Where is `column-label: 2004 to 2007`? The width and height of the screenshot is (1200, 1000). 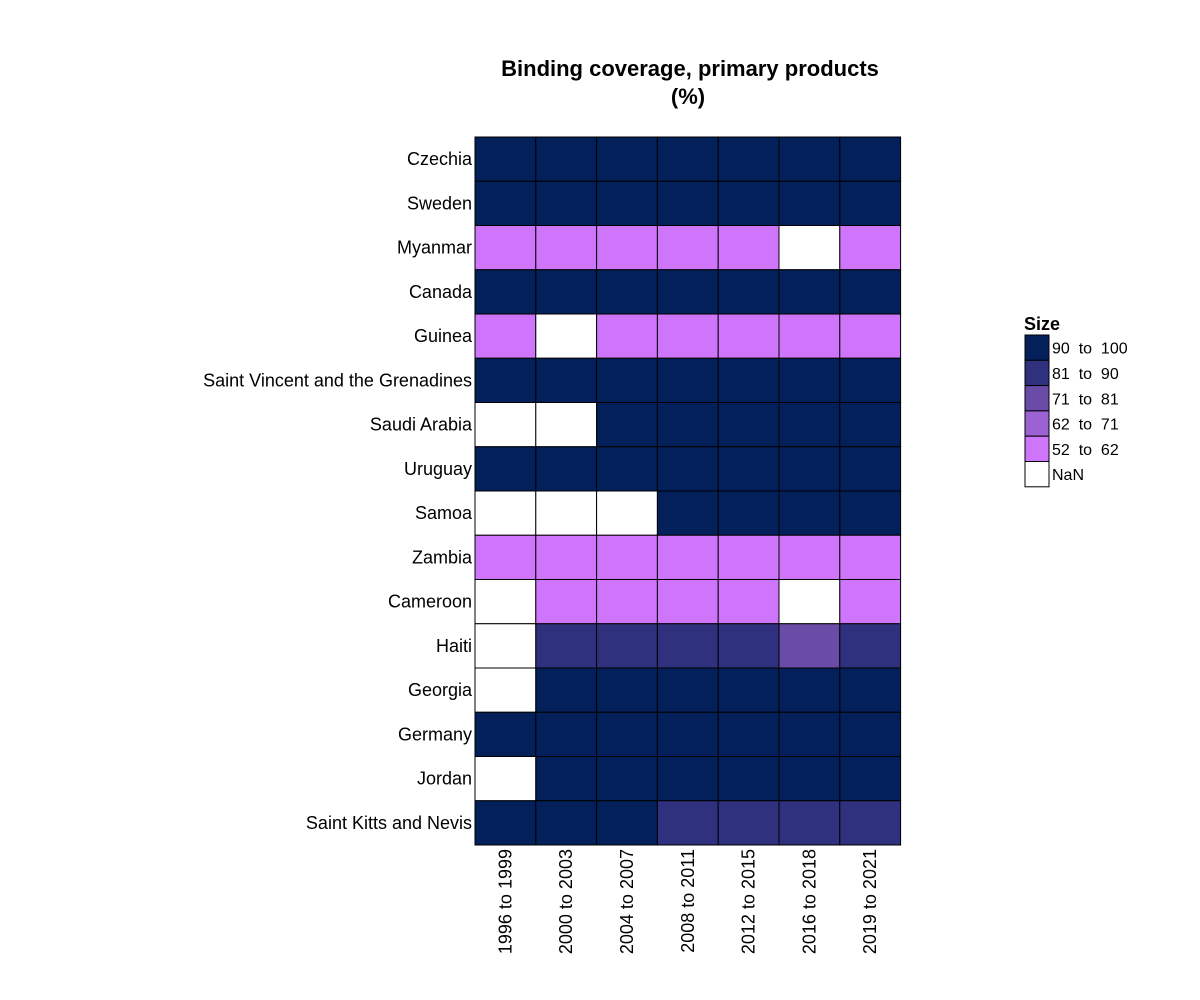 column-label: 2004 to 2007 is located at coordinates (627, 901).